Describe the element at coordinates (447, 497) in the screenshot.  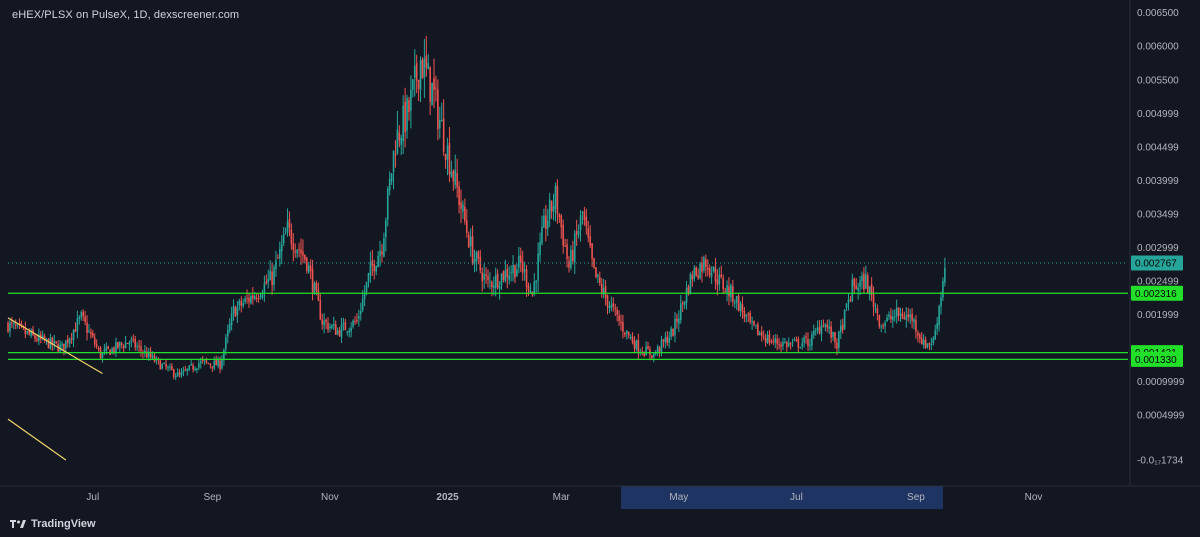
I see `x-tick-label: 2025` at that location.